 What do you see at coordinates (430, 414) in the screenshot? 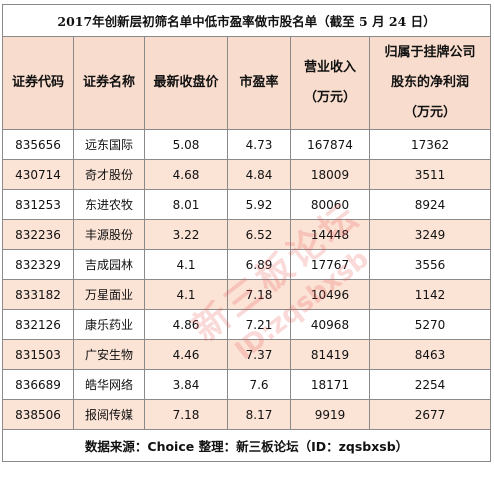
I see `table-cell: 2677` at bounding box center [430, 414].